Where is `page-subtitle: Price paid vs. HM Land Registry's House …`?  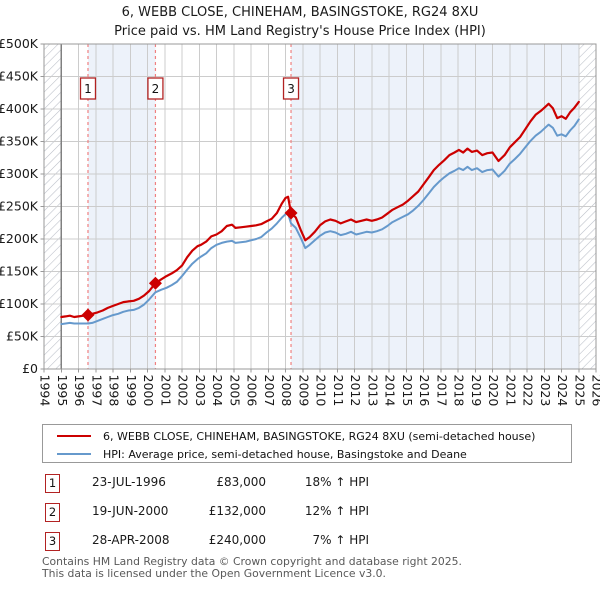 page-subtitle: Price paid vs. HM Land Registry's House … is located at coordinates (300, 31).